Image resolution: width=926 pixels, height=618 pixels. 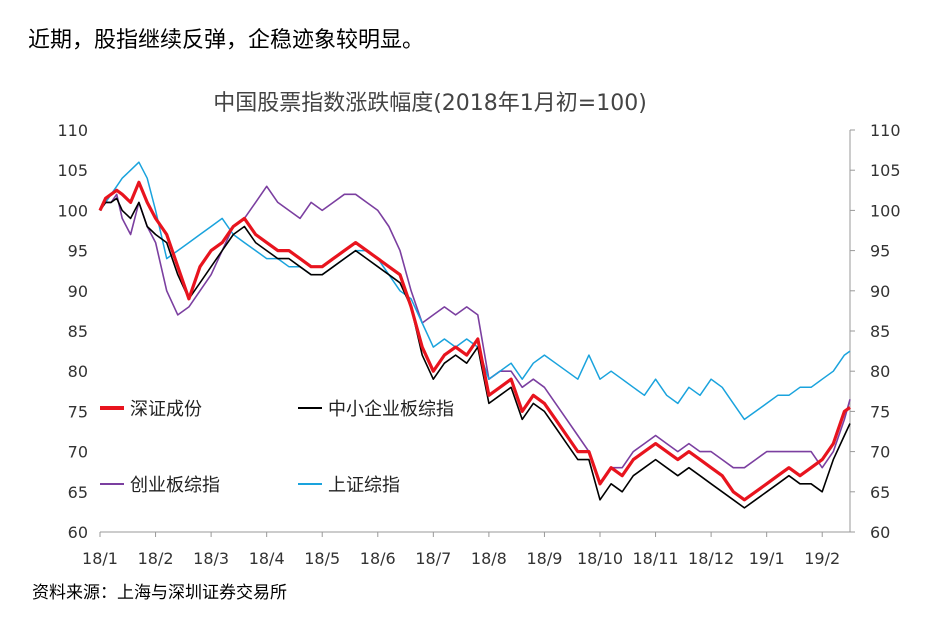 I want to click on y-tick-label: 85, so click(x=78, y=331).